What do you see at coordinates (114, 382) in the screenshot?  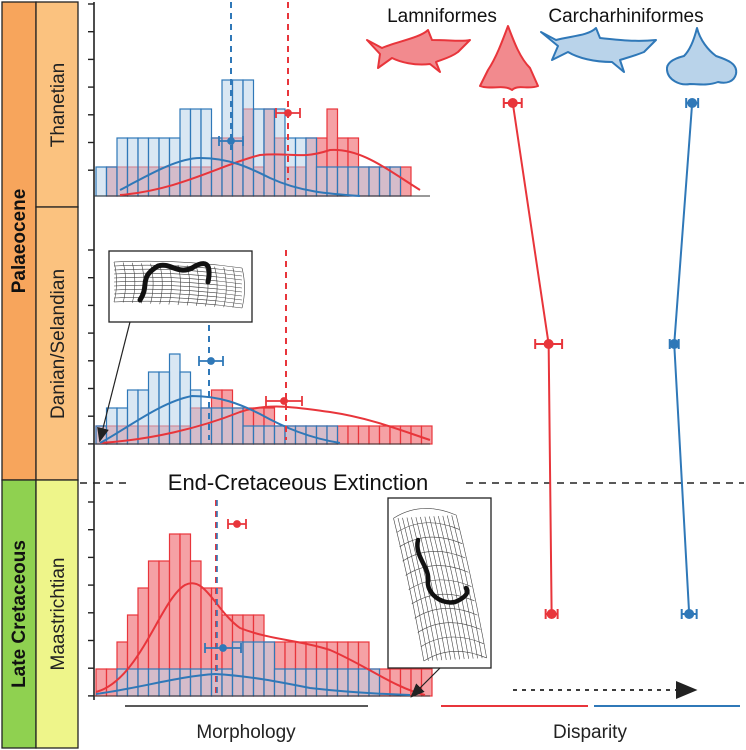 I see `inset-pointer-arrow` at bounding box center [114, 382].